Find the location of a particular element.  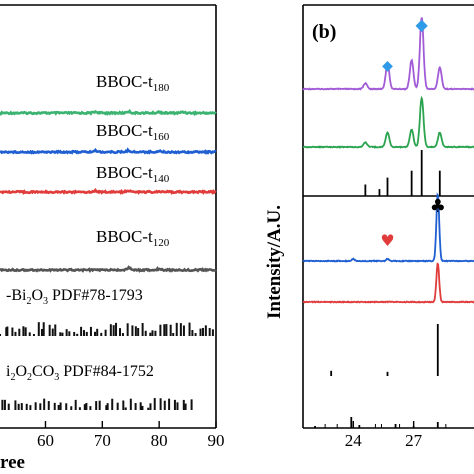

panel-a-tick-label-90: 90 is located at coordinates (216, 440).